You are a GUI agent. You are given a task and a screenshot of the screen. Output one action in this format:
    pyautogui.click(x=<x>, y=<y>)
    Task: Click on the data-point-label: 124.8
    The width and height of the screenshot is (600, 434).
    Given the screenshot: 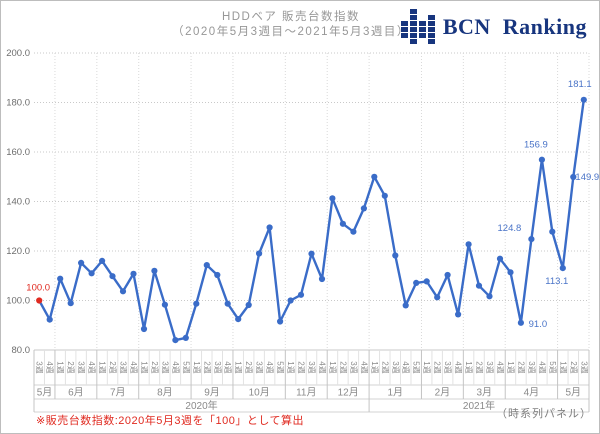 What is the action you would take?
    pyautogui.click(x=510, y=228)
    